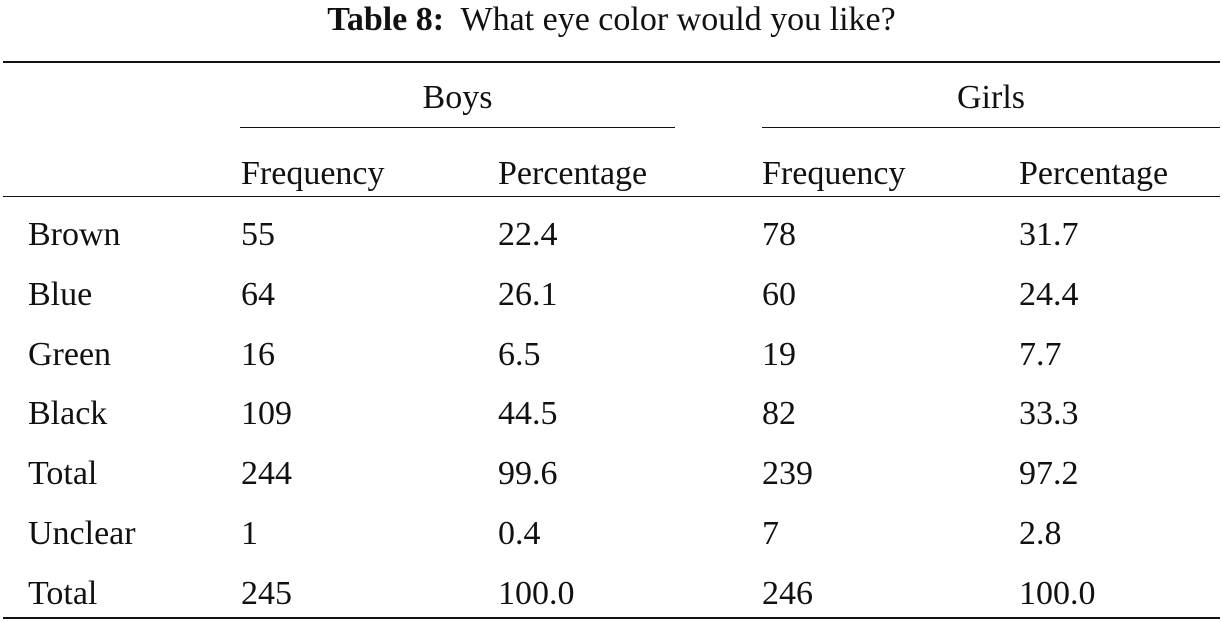 Image resolution: width=1223 pixels, height=622 pixels. I want to click on cell: 2.8, so click(1040, 533).